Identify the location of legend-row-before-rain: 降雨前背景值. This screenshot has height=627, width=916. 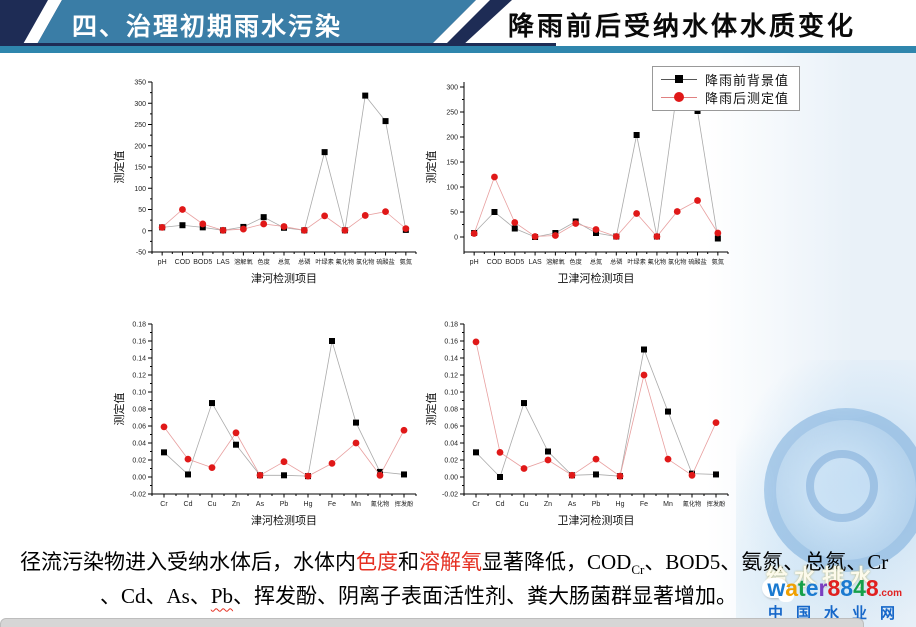
(725, 79).